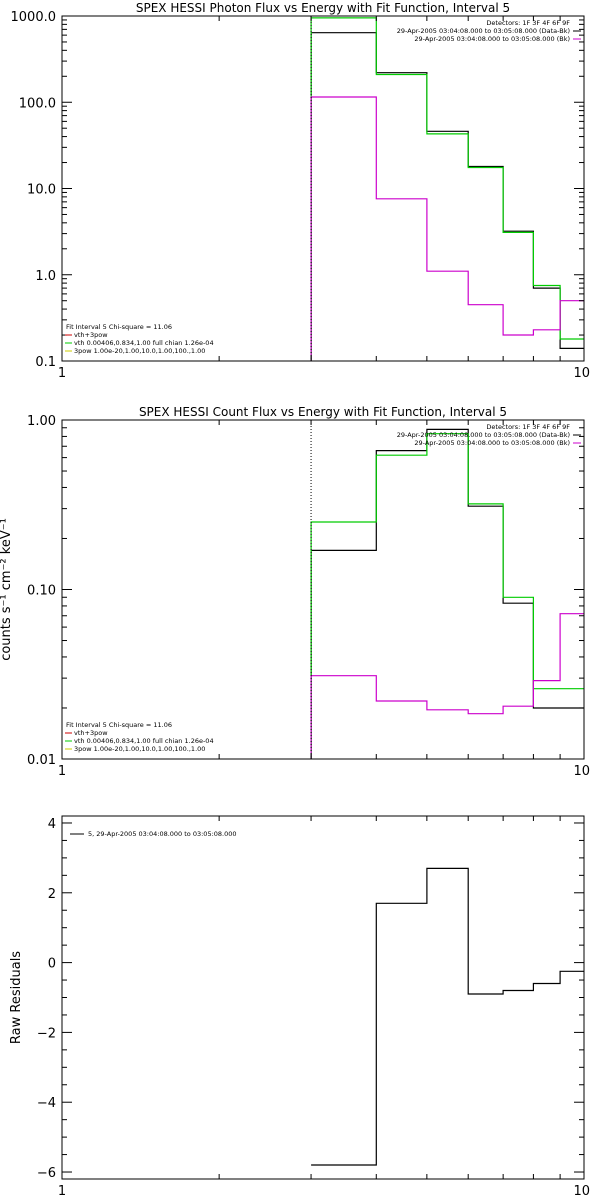  What do you see at coordinates (45, 362) in the screenshot?
I see `y-tick-label: 0.1` at bounding box center [45, 362].